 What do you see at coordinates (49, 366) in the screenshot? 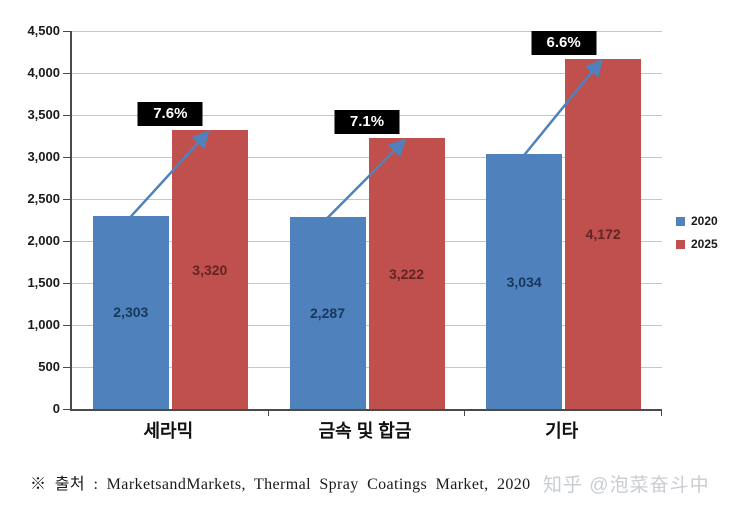
I see `y-tick-label: 500` at bounding box center [49, 366].